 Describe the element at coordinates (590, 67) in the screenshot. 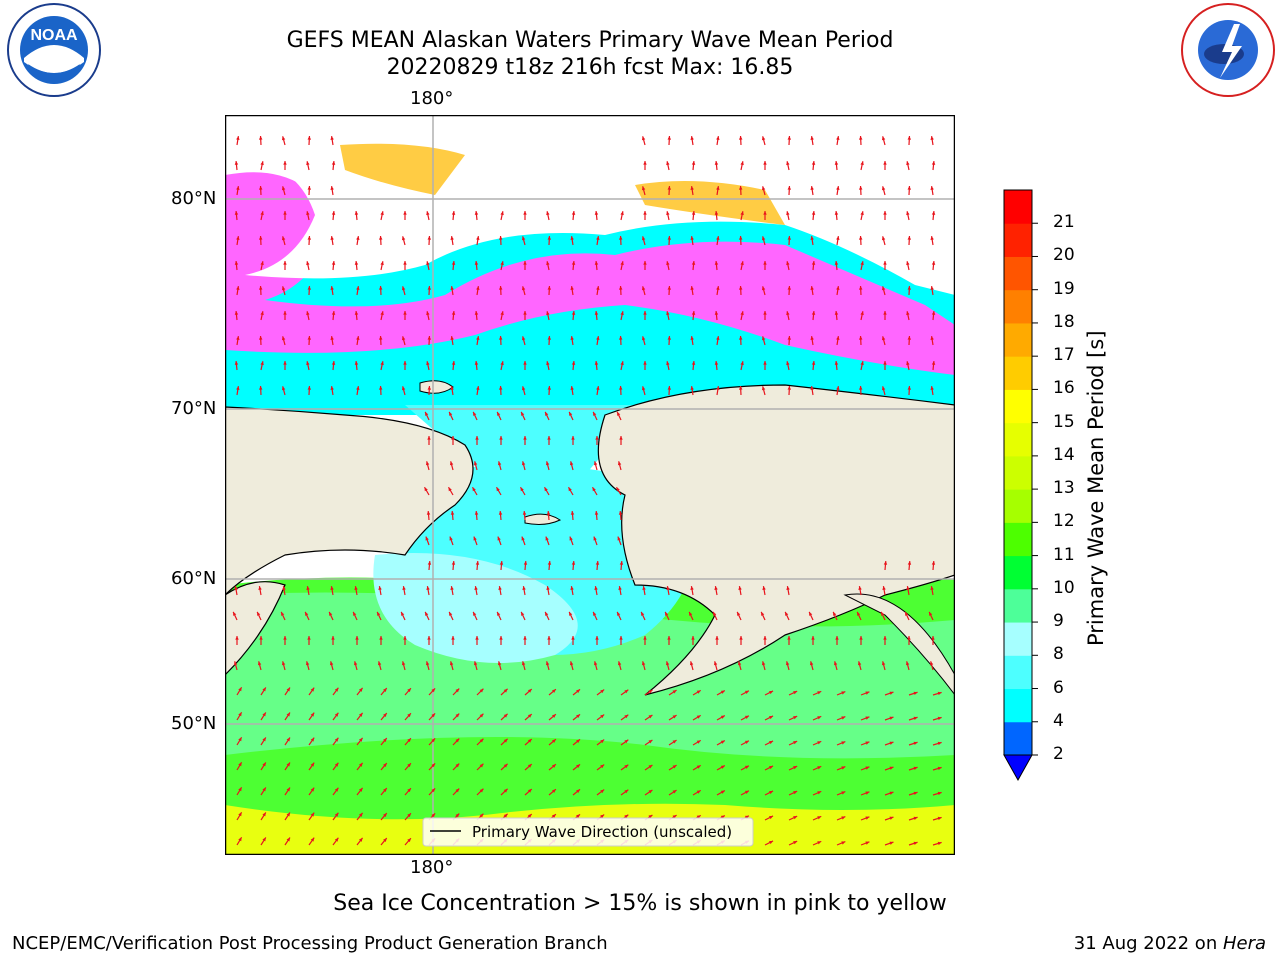

I see `chart-subtitle: 20220829 t18z 216h fcst Max: 16.85` at that location.